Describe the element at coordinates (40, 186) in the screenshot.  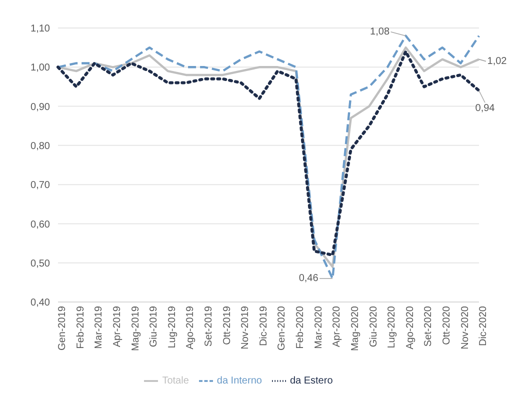
I see `y-tick-label: 0,70` at that location.